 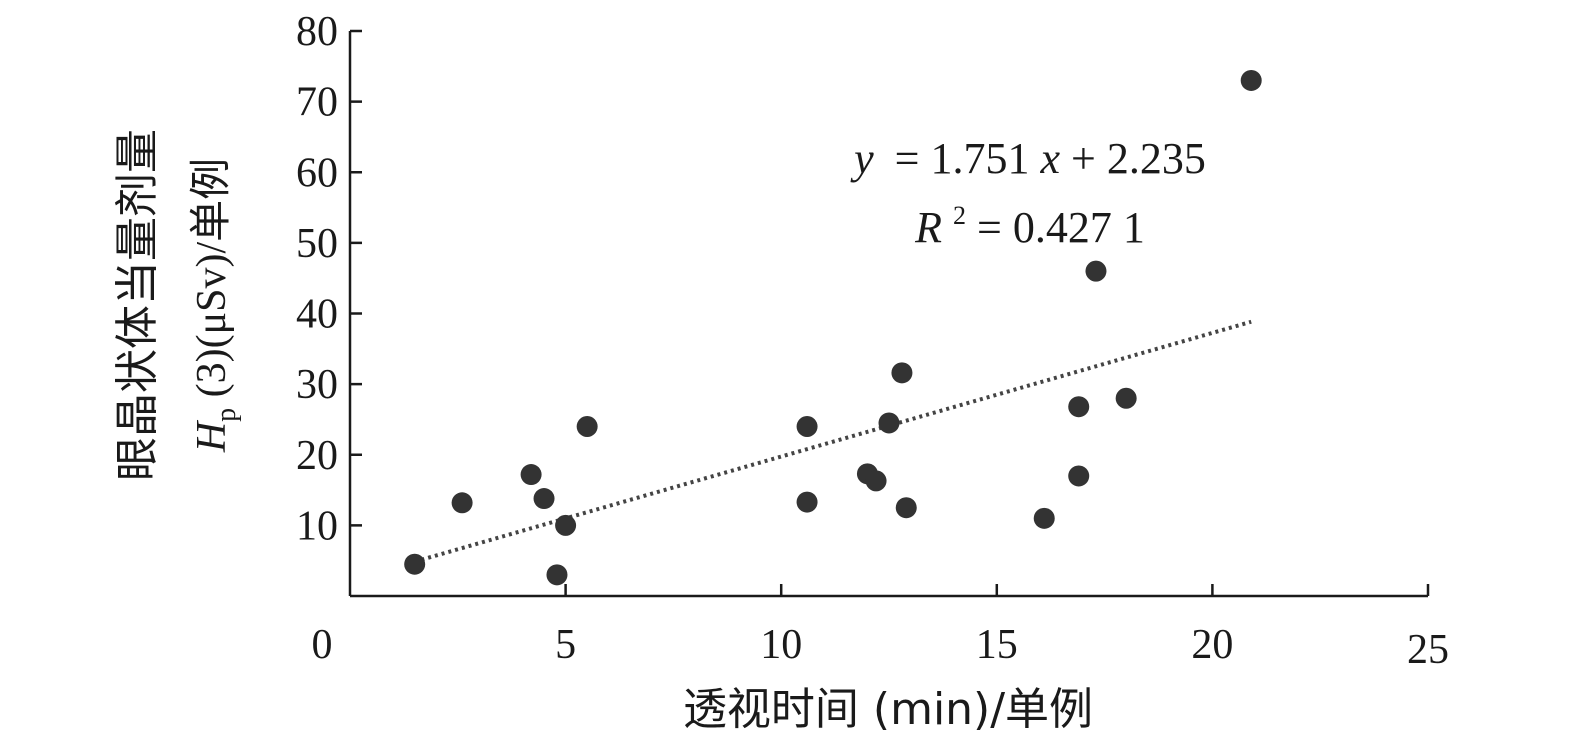 I want to click on equation-var-x: x, so click(x=1050, y=158).